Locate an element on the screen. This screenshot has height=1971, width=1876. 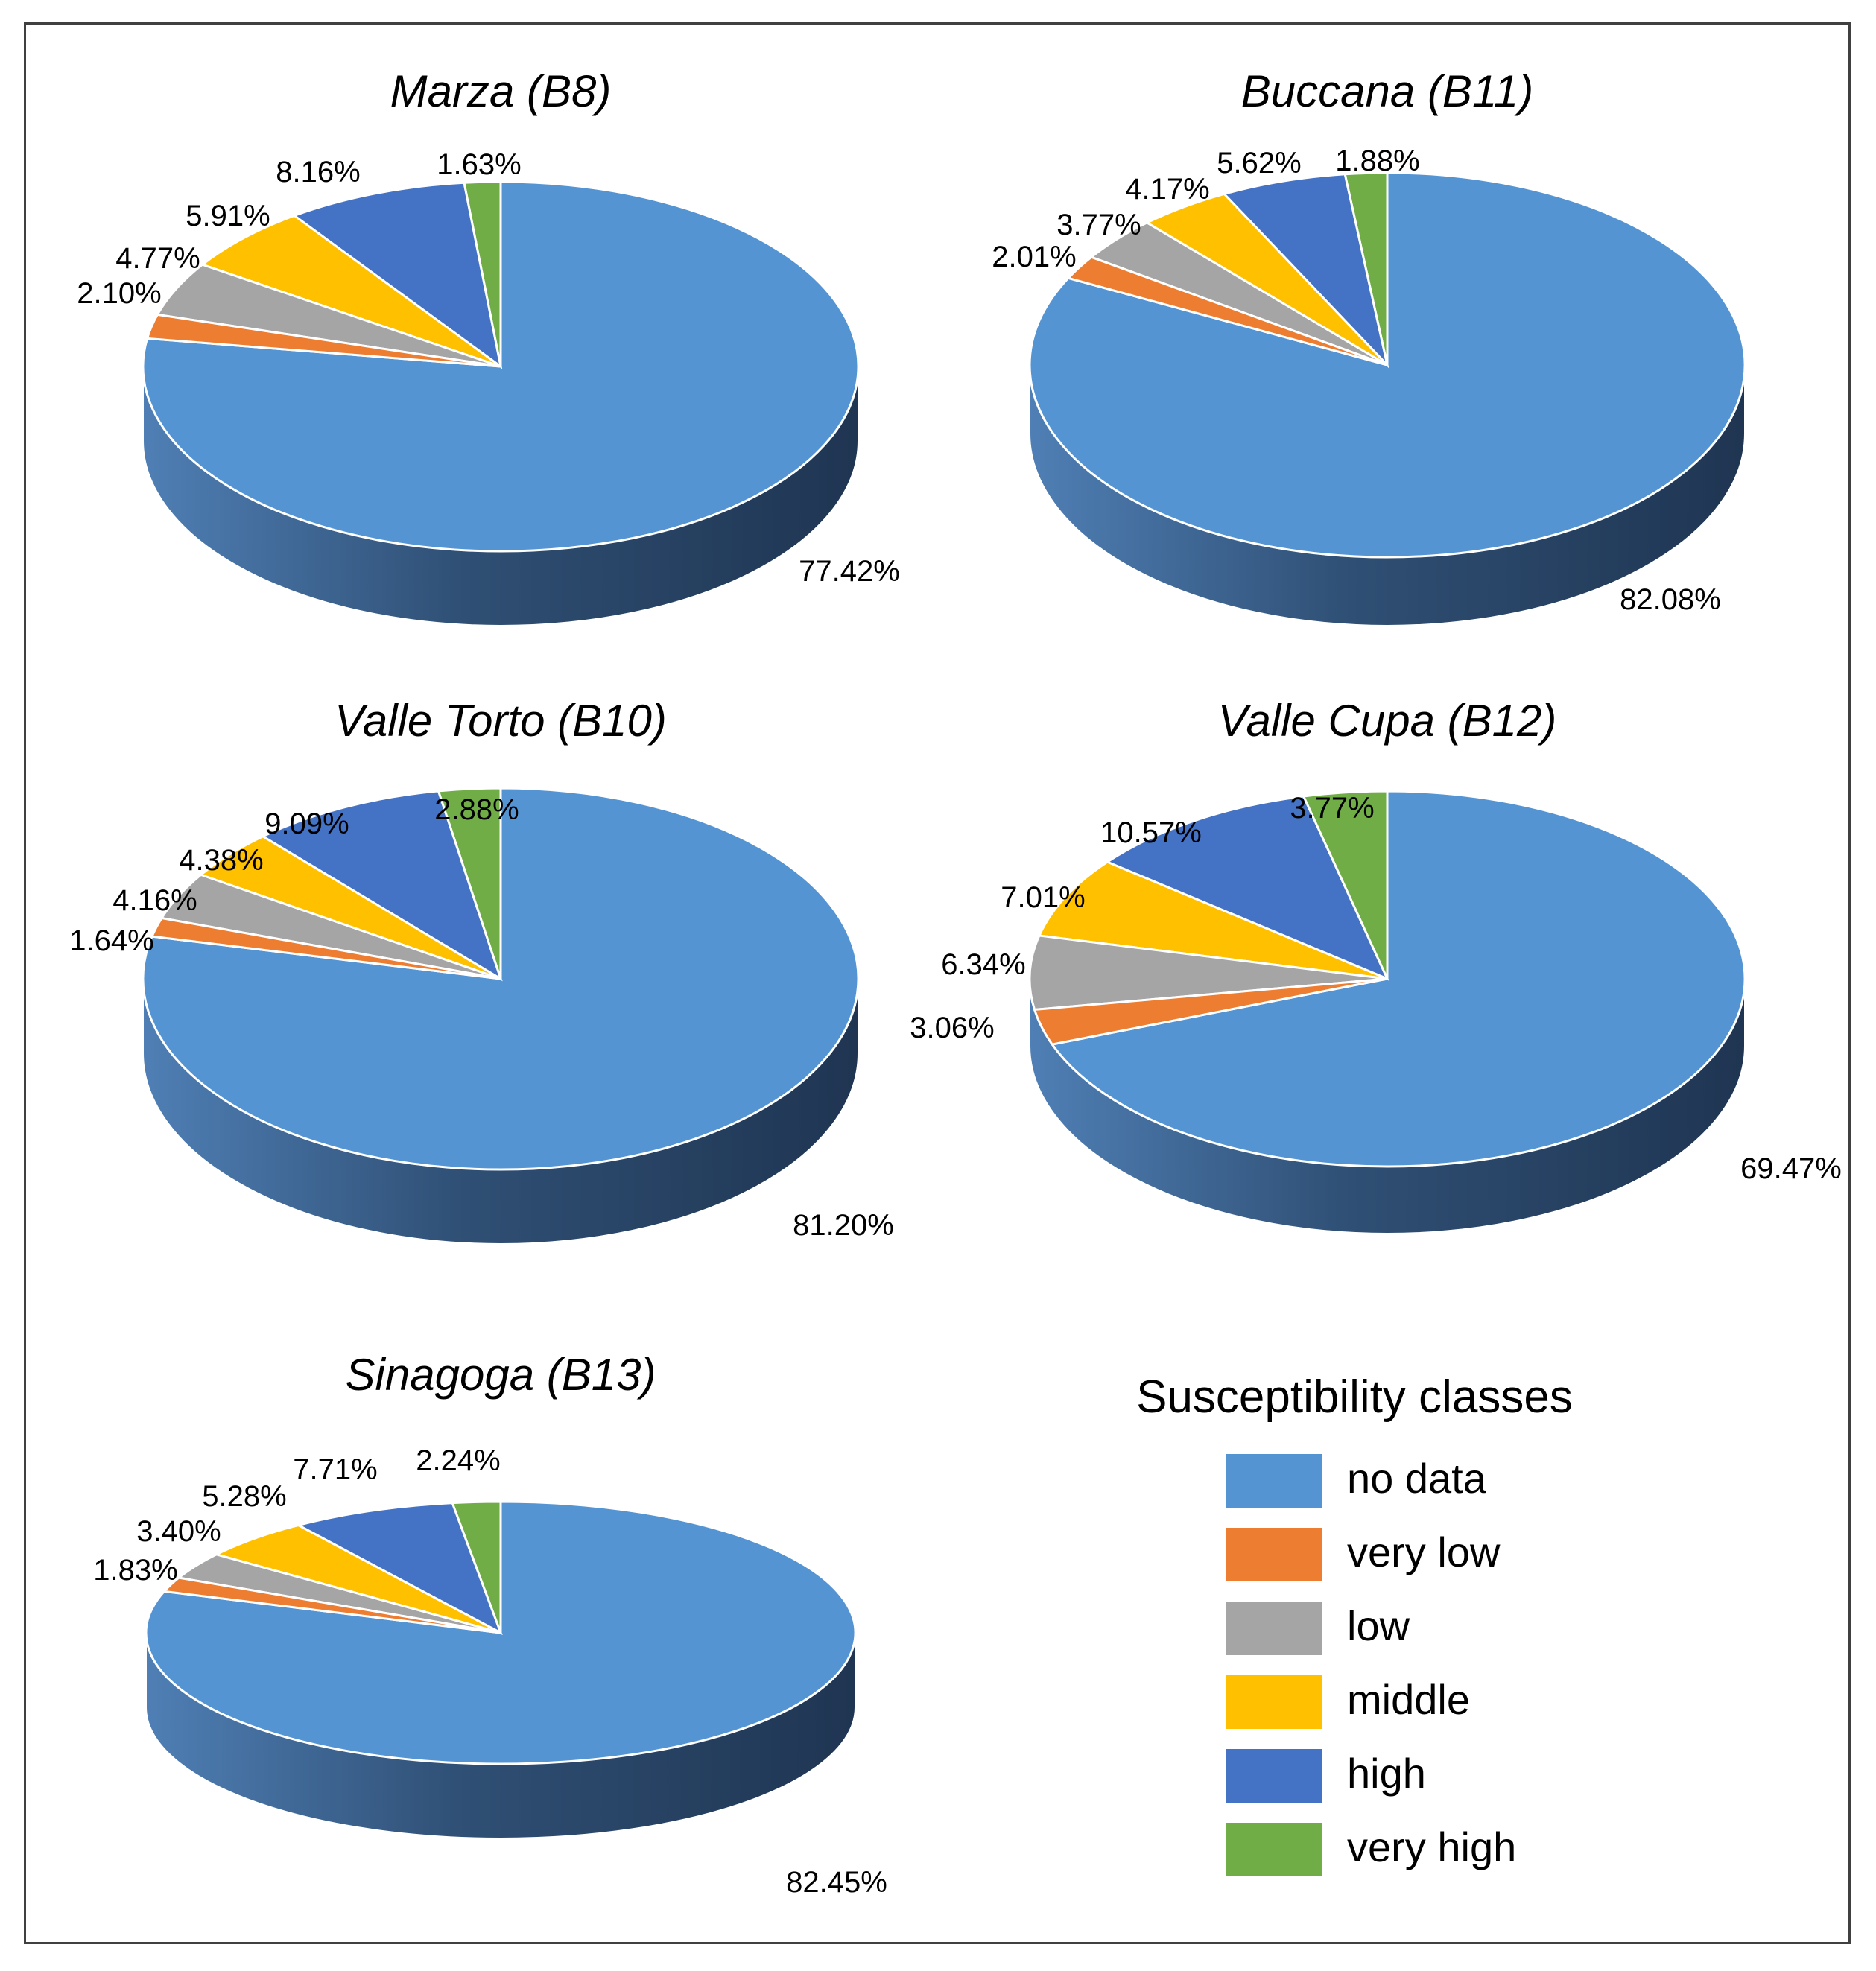
chart-title: Valle Cupa (B12) is located at coordinates (1387, 721).